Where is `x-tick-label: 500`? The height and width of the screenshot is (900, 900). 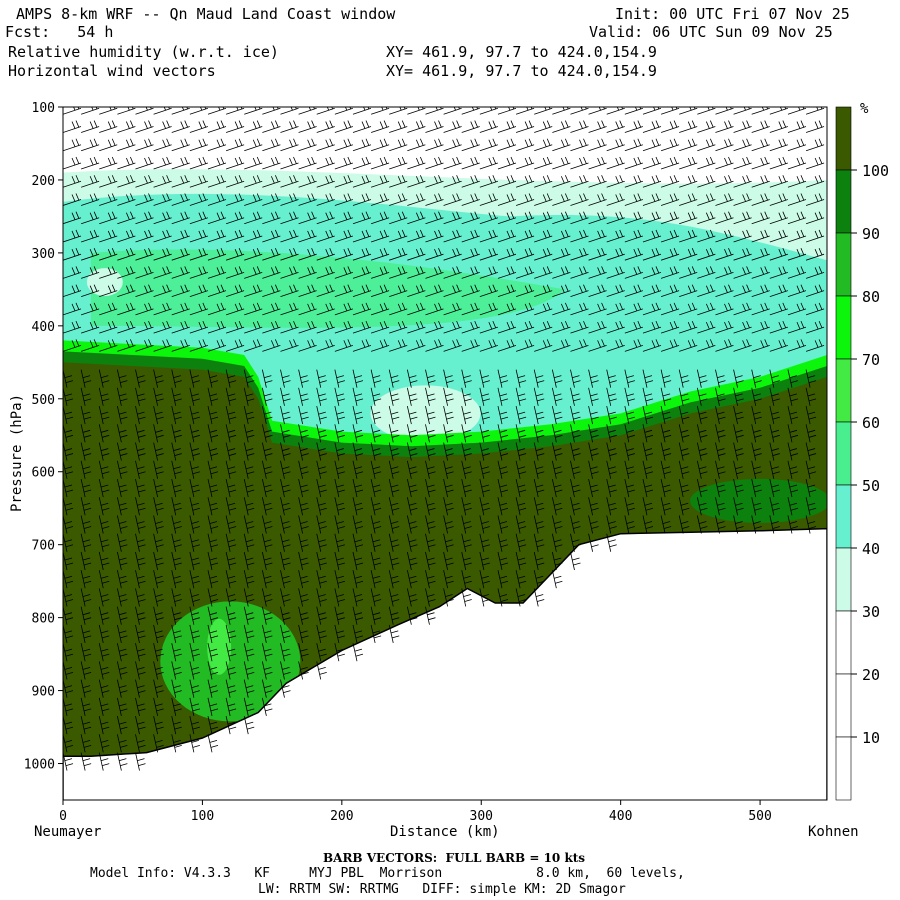
x-tick-label: 500 is located at coordinates (759, 816).